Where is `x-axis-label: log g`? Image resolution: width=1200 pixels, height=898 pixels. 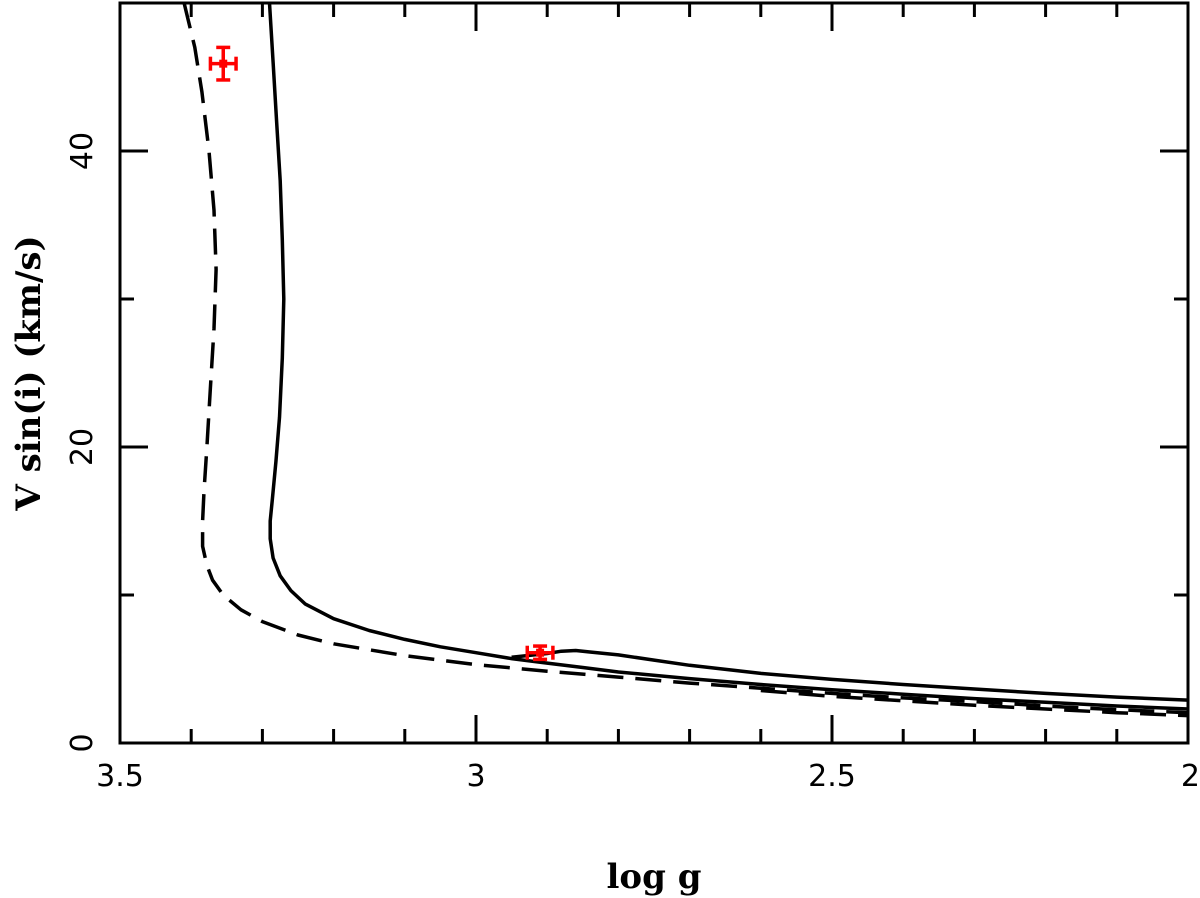
x-axis-label: log g is located at coordinates (654, 877).